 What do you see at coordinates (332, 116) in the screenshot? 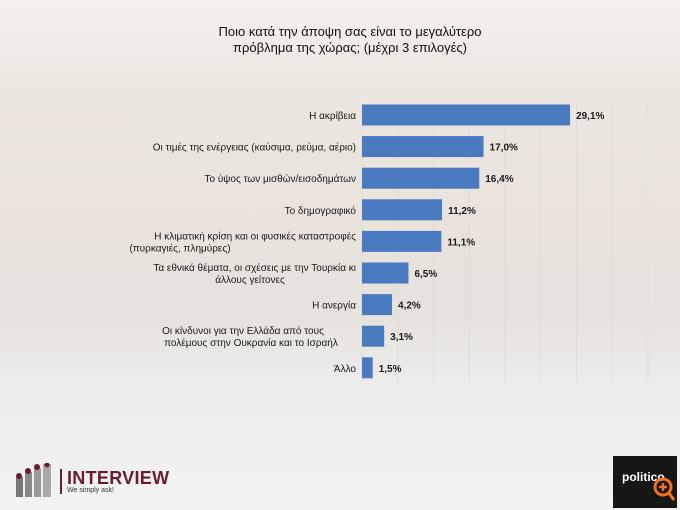
I see `category-label: Η ακρίβεια` at bounding box center [332, 116].